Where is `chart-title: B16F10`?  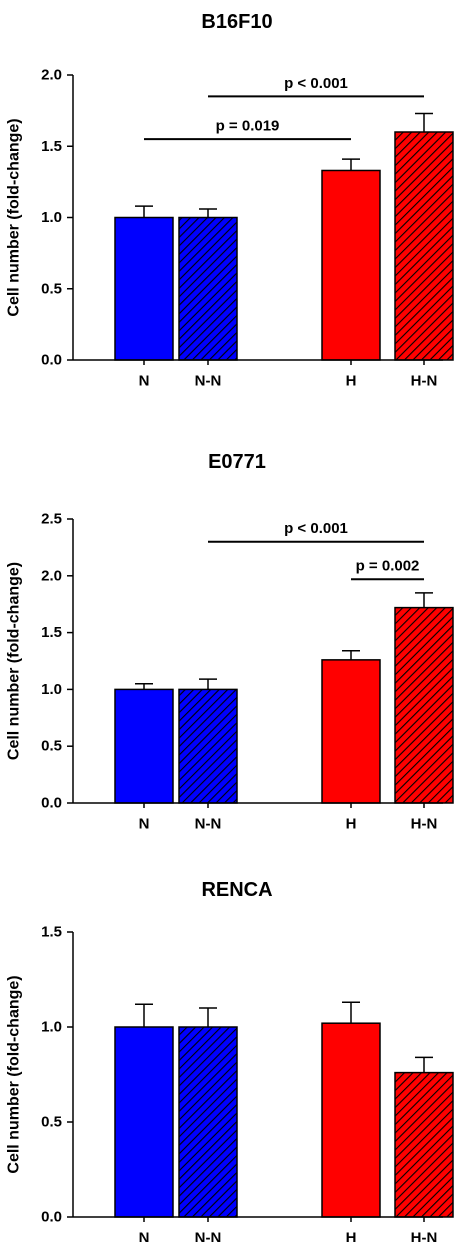
chart-title: B16F10 is located at coordinates (236, 22).